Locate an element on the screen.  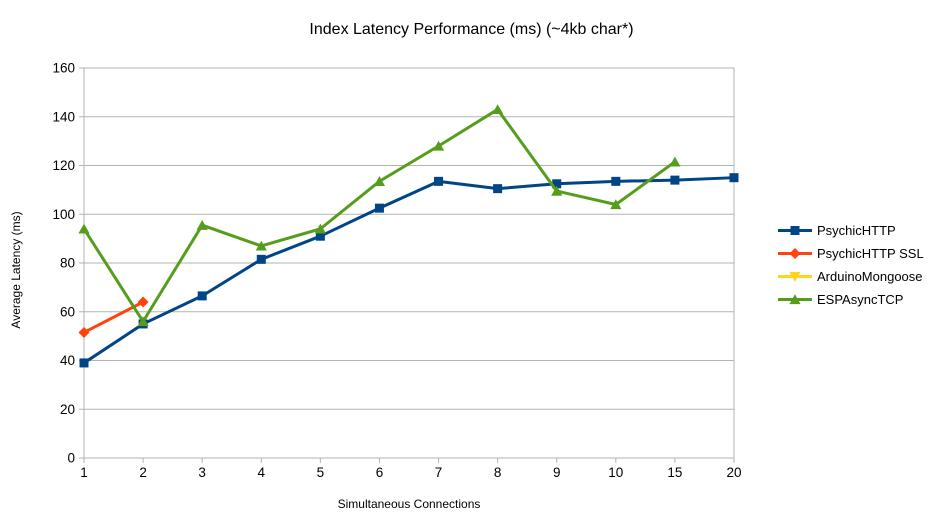
legend-marker-sample-psychichttp is located at coordinates (795, 230).